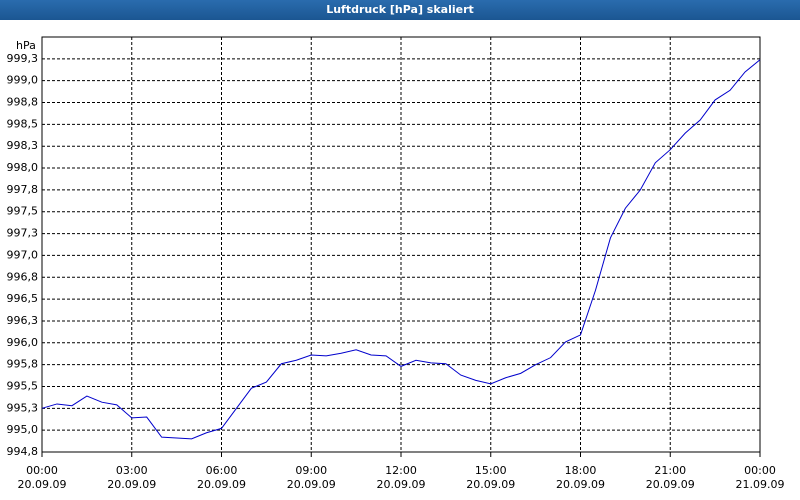 The image size is (800, 500). What do you see at coordinates (23, 385) in the screenshot?
I see `y-tick-label: 995,5` at bounding box center [23, 385].